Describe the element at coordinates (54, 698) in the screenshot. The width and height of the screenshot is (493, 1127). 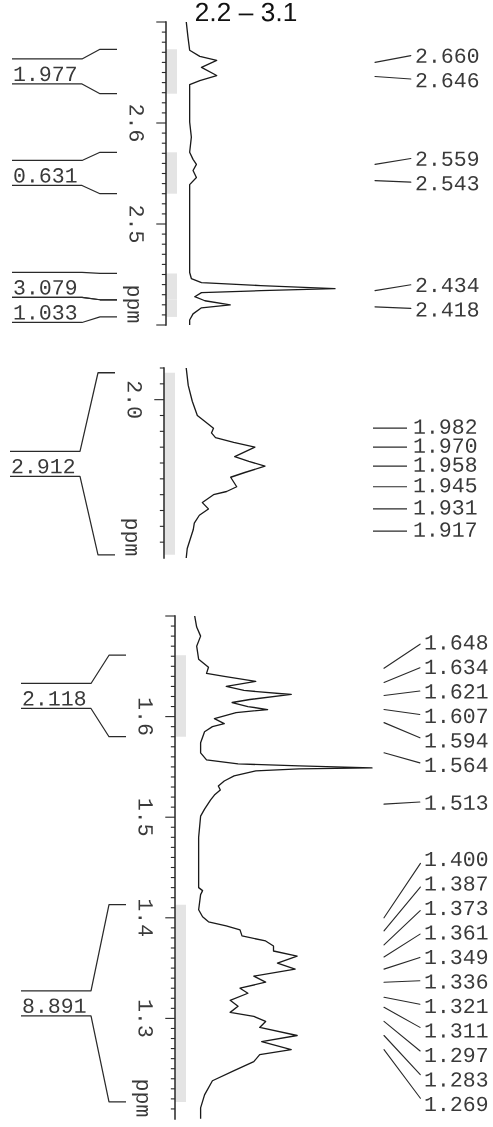
I see `text: 2.118` at that location.